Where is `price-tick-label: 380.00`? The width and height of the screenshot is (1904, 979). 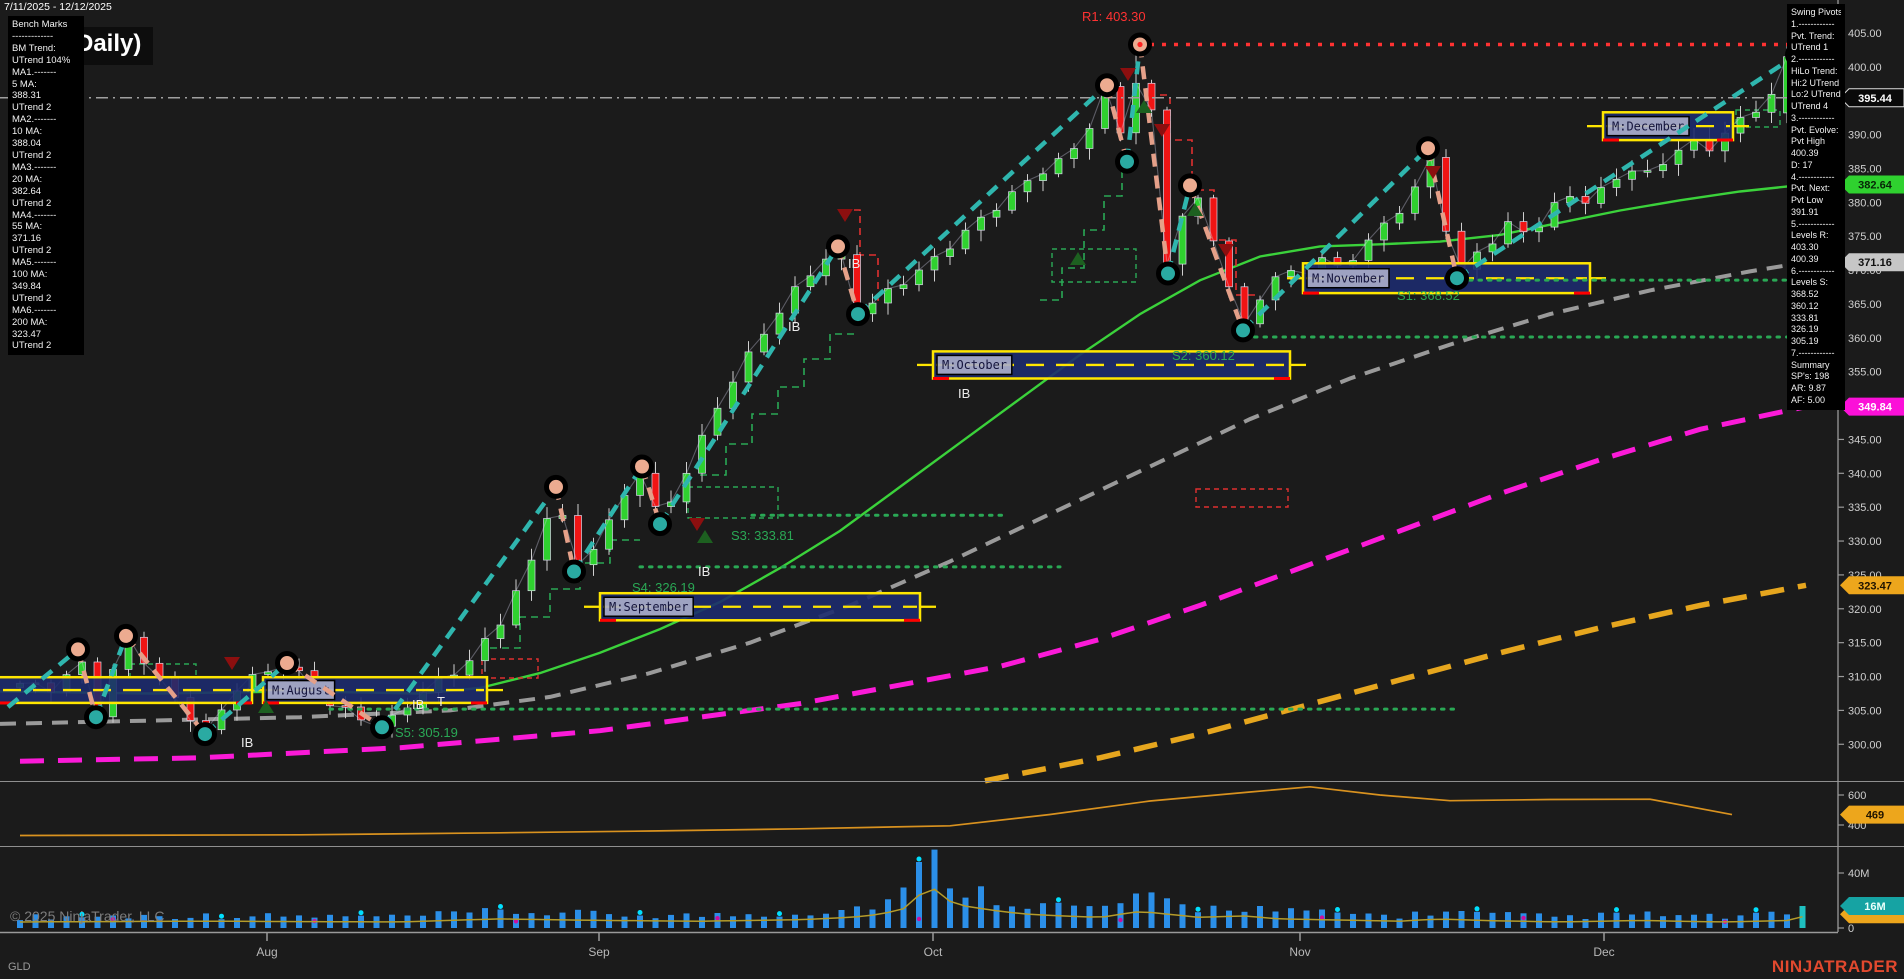
price-tick-label: 380.00 is located at coordinates (1865, 203).